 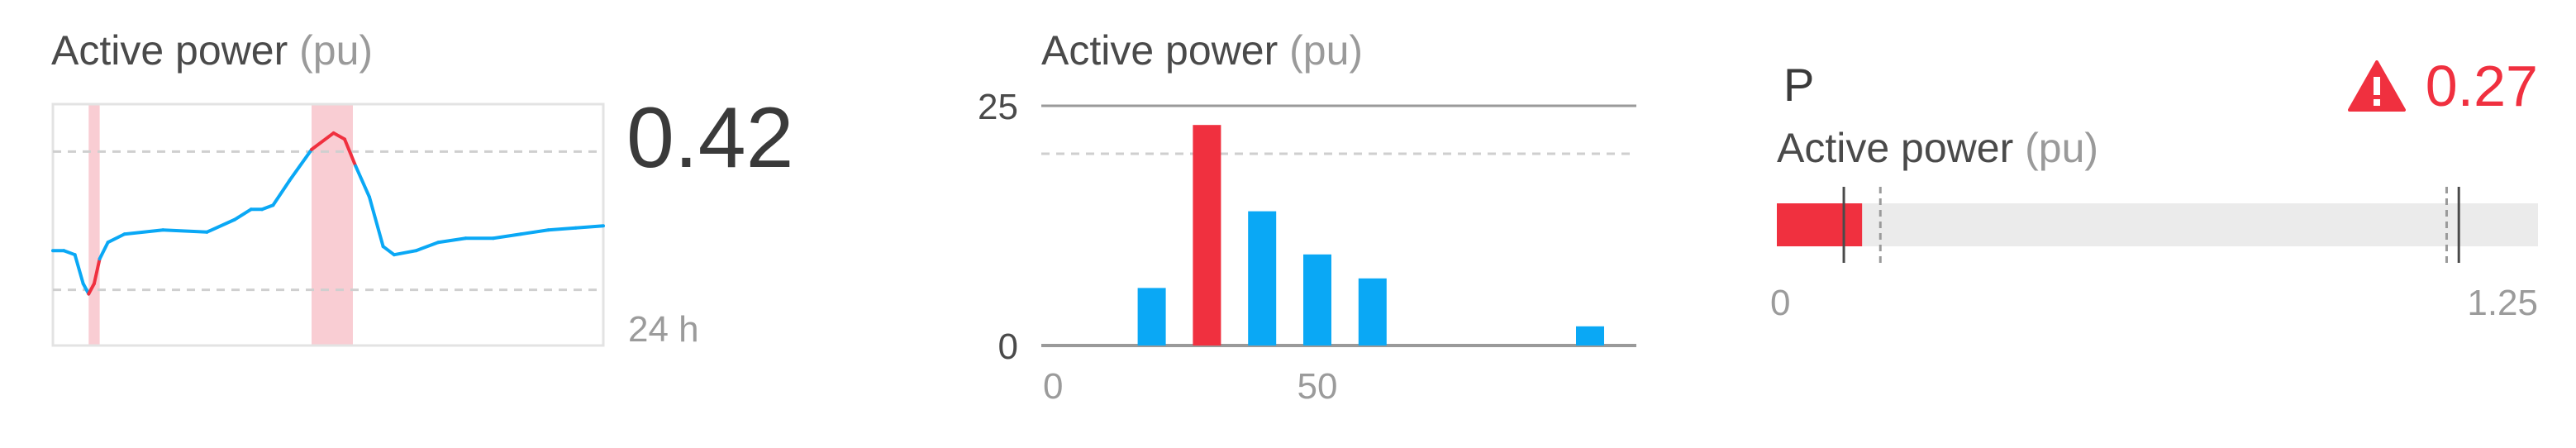 I want to click on bar-gauge-fill, so click(x=1820, y=224).